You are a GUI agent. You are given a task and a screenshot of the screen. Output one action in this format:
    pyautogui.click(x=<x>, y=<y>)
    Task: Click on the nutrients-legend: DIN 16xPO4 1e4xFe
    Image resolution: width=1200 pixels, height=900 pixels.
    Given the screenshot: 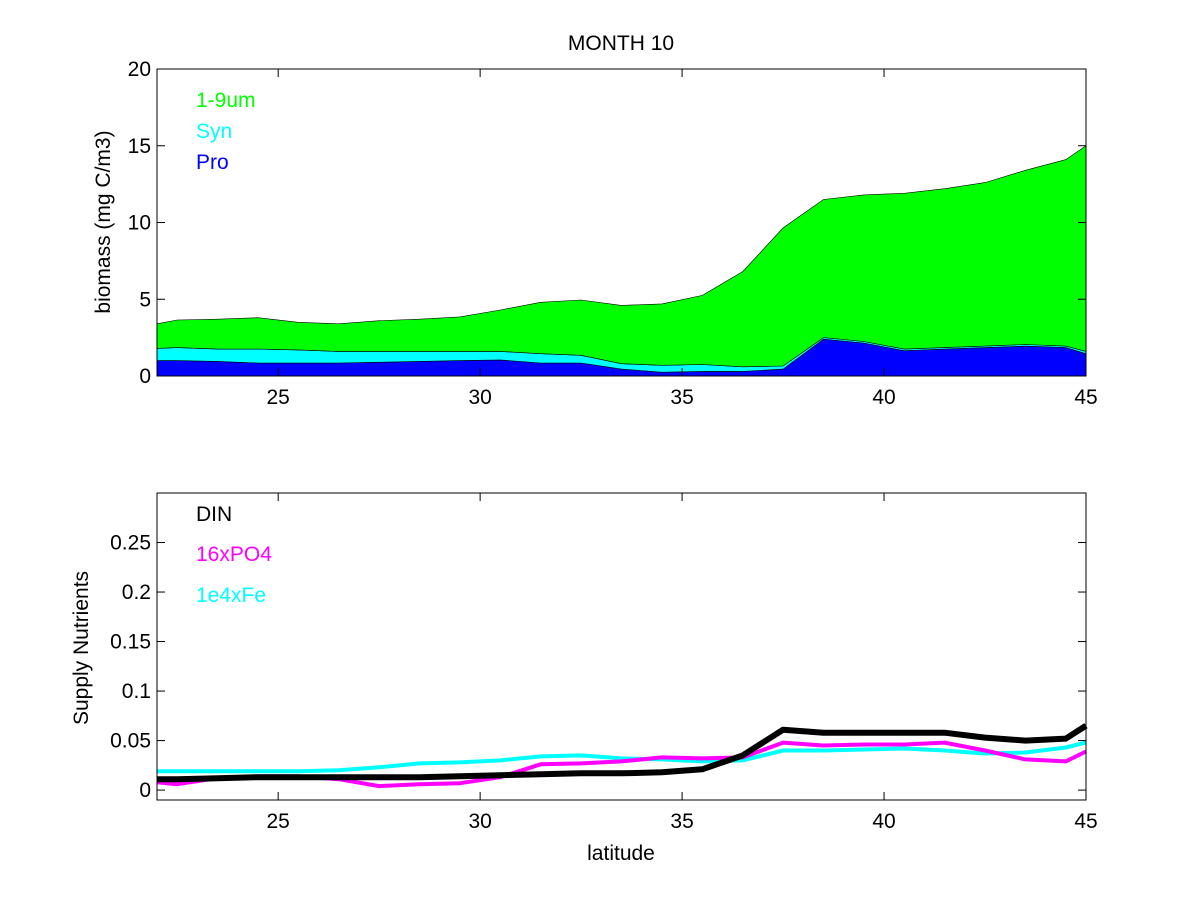 What is the action you would take?
    pyautogui.click(x=234, y=555)
    